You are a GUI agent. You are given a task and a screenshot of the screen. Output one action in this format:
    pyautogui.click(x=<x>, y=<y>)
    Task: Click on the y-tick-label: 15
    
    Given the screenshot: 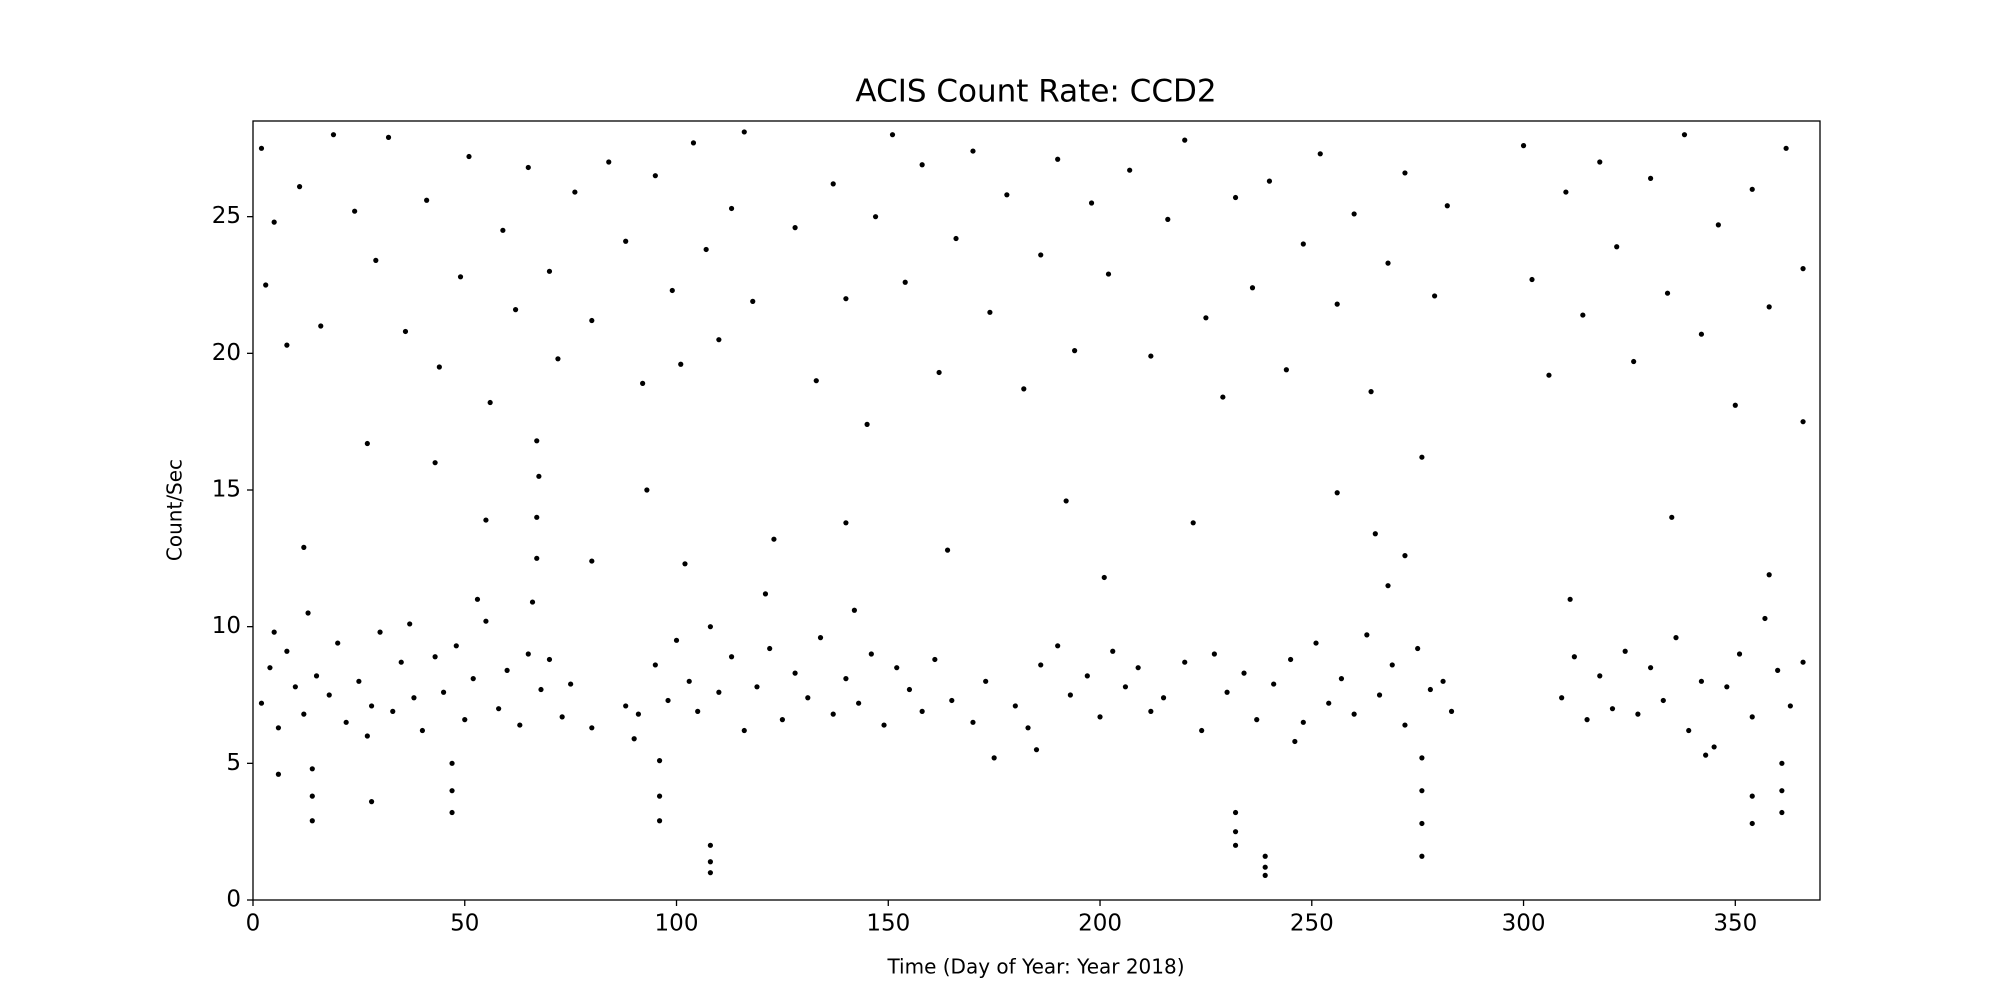 What is the action you would take?
    pyautogui.click(x=226, y=490)
    